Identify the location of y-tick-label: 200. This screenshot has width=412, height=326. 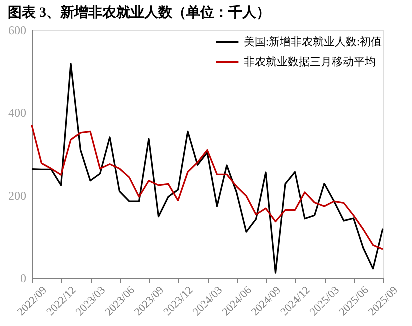
(17, 195).